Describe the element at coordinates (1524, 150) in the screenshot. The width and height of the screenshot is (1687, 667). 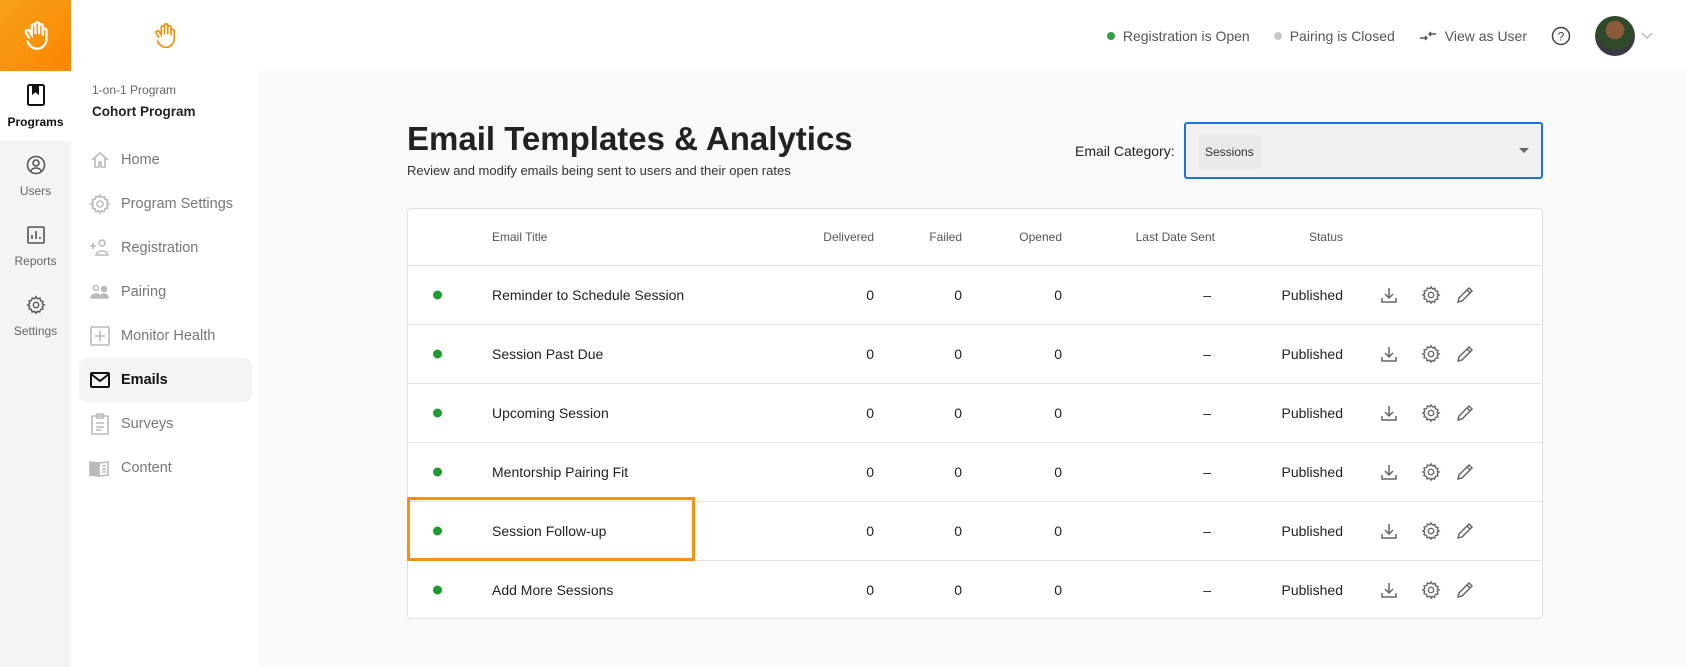
I see `caret-down-icon` at that location.